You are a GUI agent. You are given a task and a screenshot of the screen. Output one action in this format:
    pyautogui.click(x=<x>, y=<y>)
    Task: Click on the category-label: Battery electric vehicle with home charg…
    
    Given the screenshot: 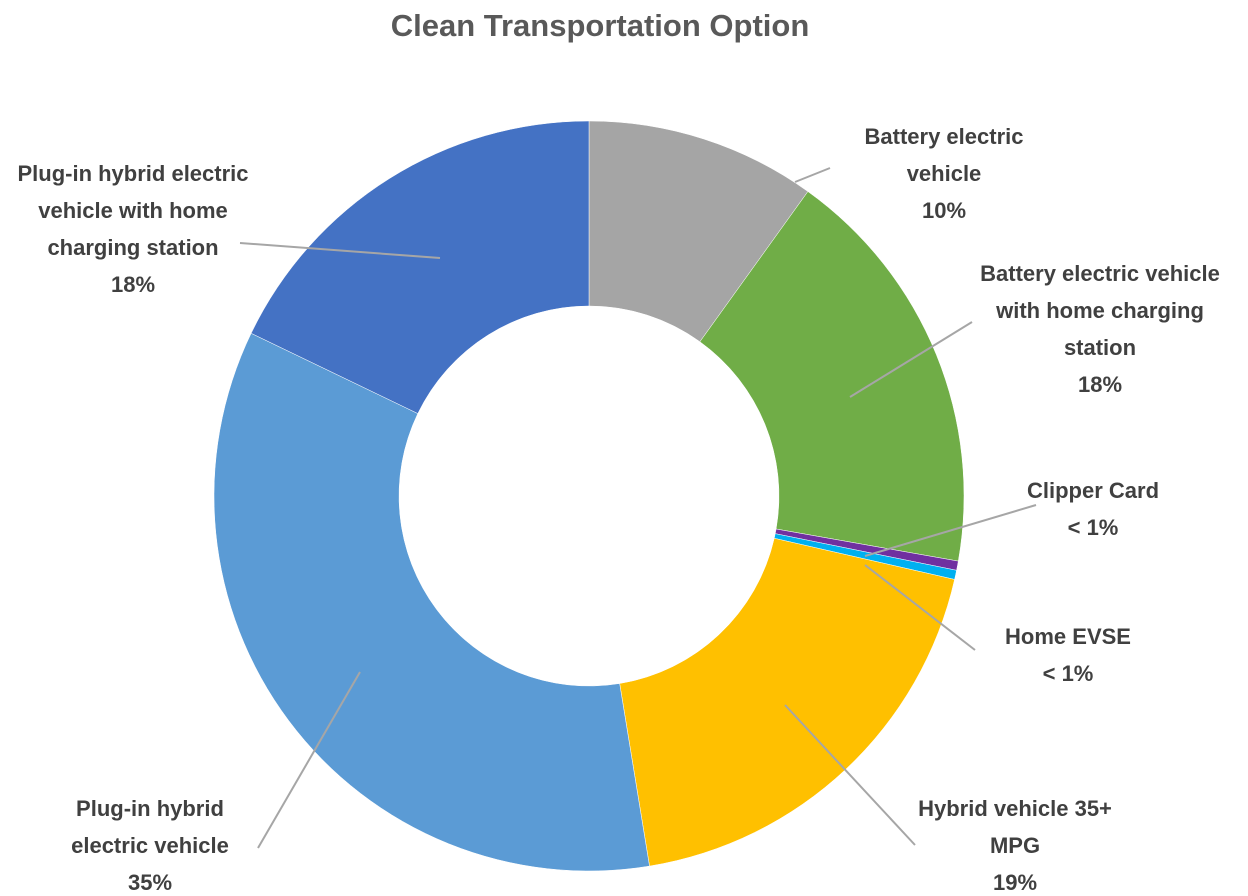 What is the action you would take?
    pyautogui.click(x=1100, y=310)
    